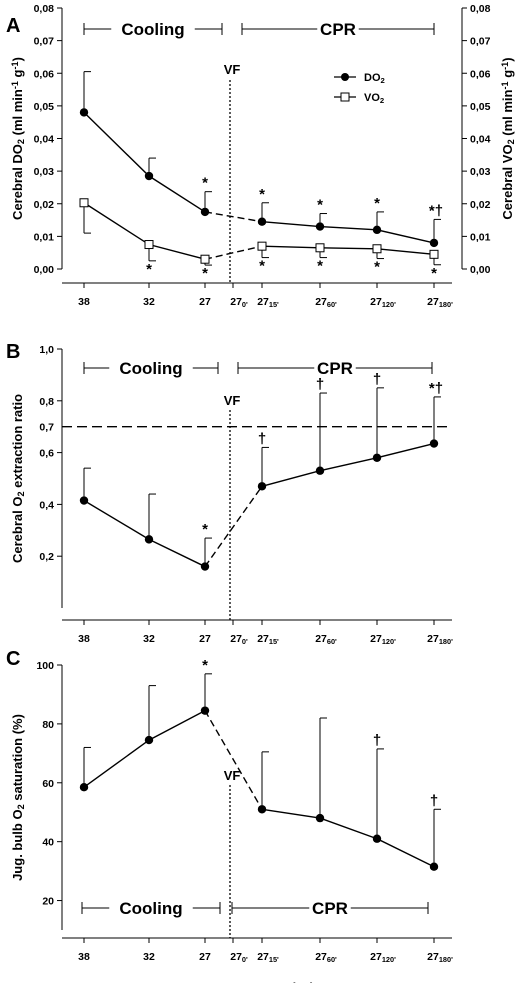  Describe the element at coordinates (44, 270) in the screenshot. I see `y-tick-label: 0,00` at that location.